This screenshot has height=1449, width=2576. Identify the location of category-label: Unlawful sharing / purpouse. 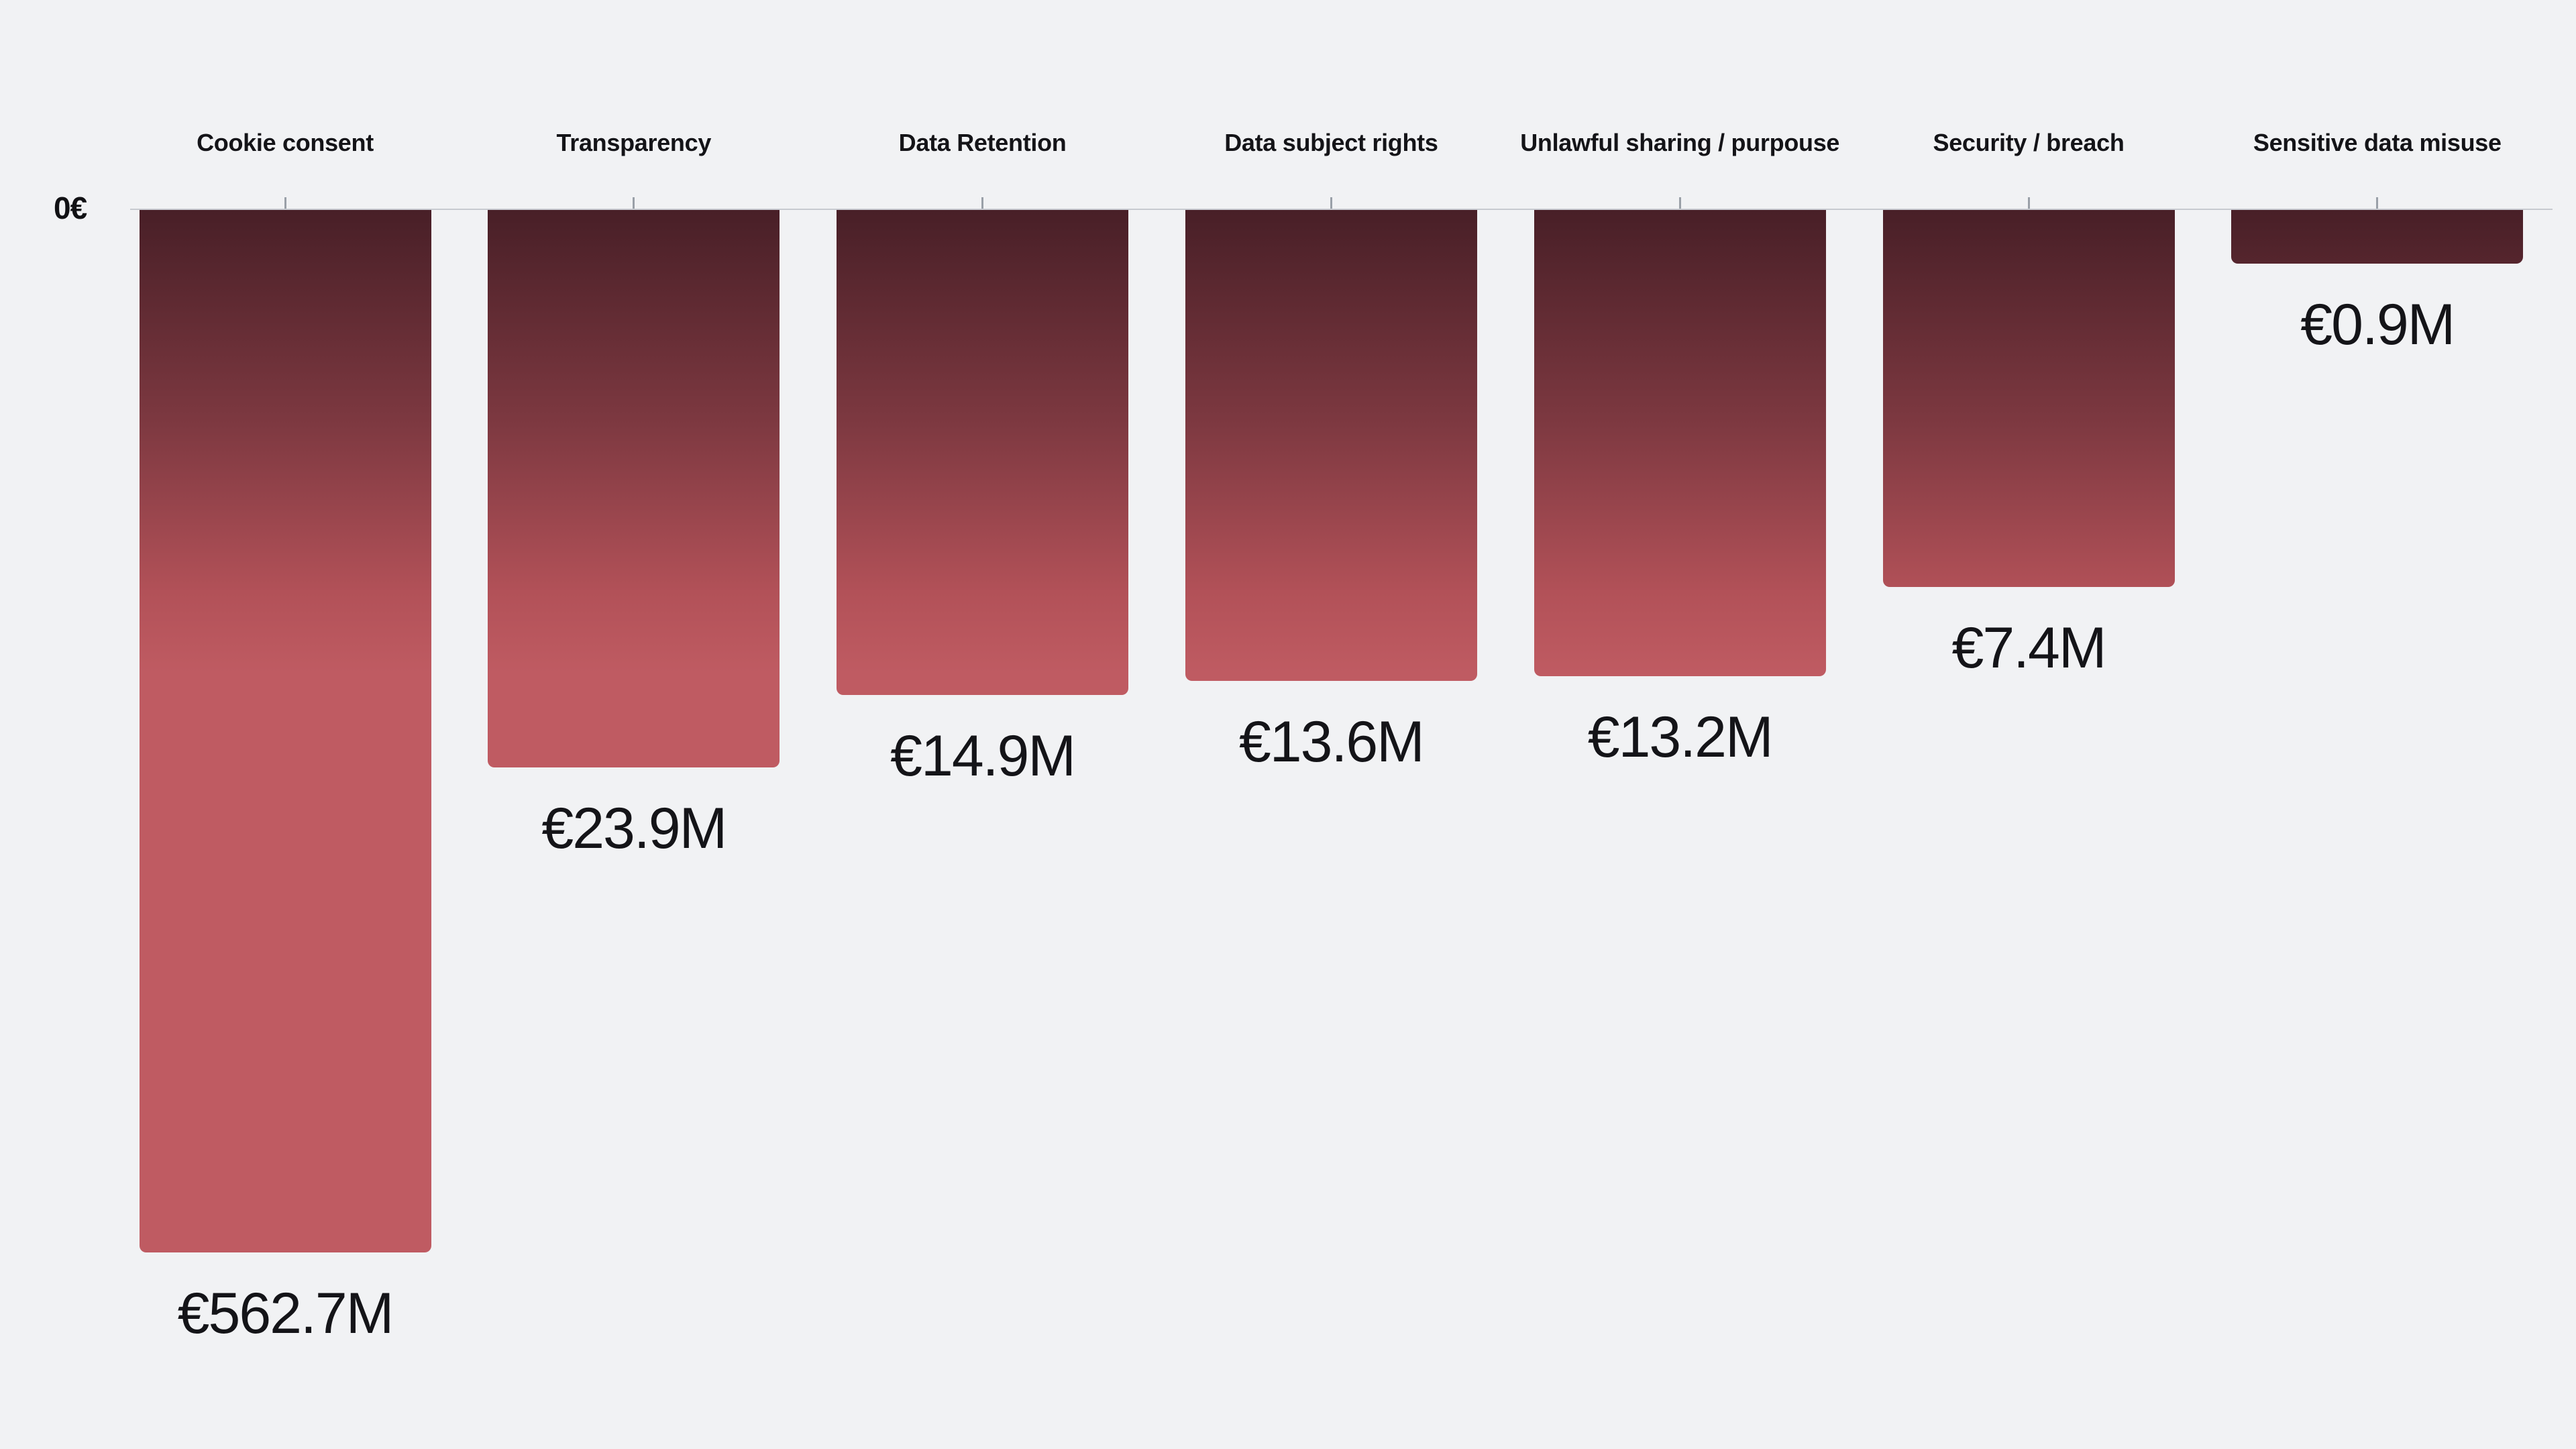
(1680, 142).